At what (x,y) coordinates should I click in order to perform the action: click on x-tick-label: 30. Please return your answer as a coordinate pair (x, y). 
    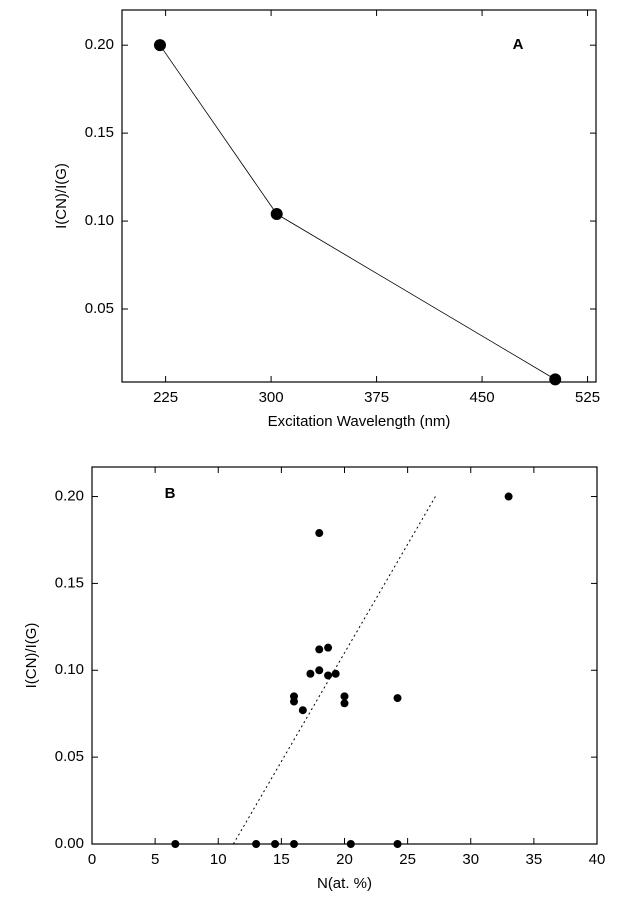
    Looking at the image, I should click on (470, 859).